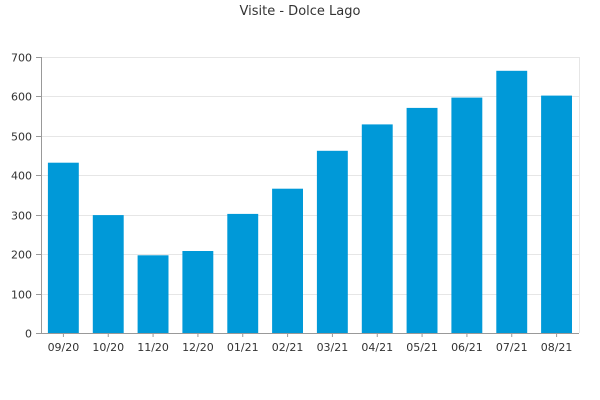 Image resolution: width=600 pixels, height=400 pixels. Describe the element at coordinates (512, 347) in the screenshot. I see `x-tick-label: 07/21` at that location.